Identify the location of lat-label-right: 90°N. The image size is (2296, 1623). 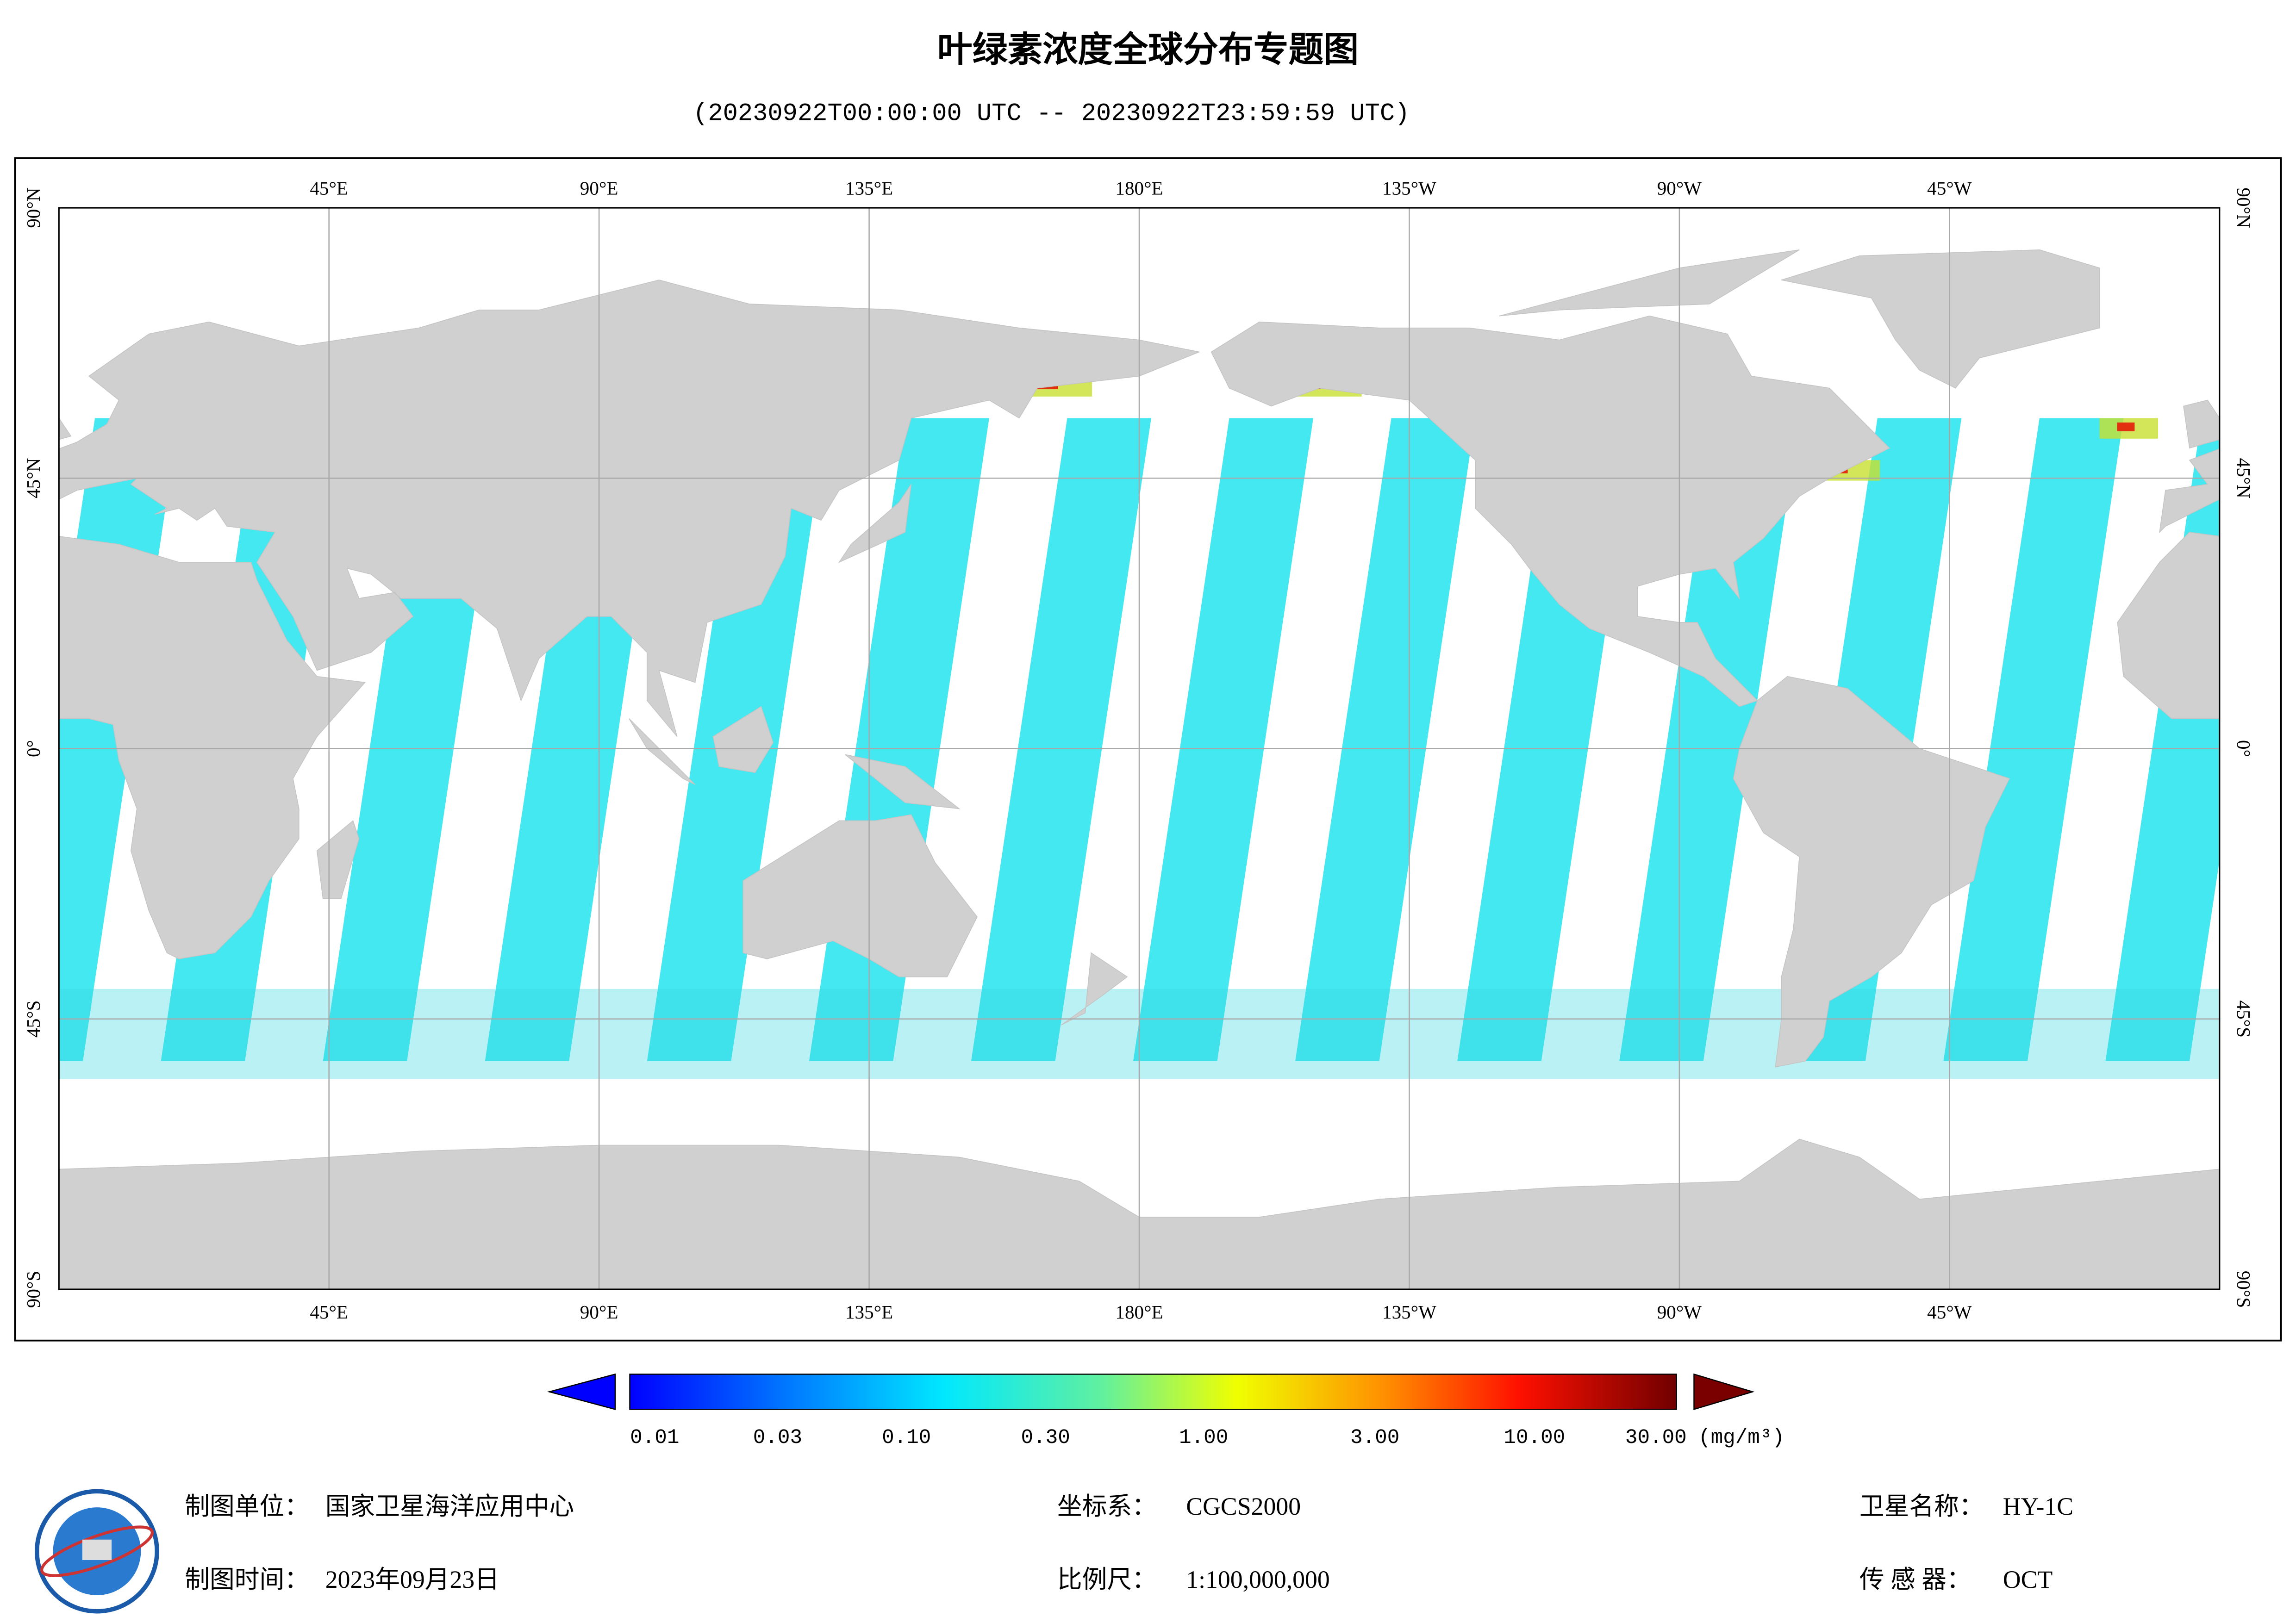
(2243, 207).